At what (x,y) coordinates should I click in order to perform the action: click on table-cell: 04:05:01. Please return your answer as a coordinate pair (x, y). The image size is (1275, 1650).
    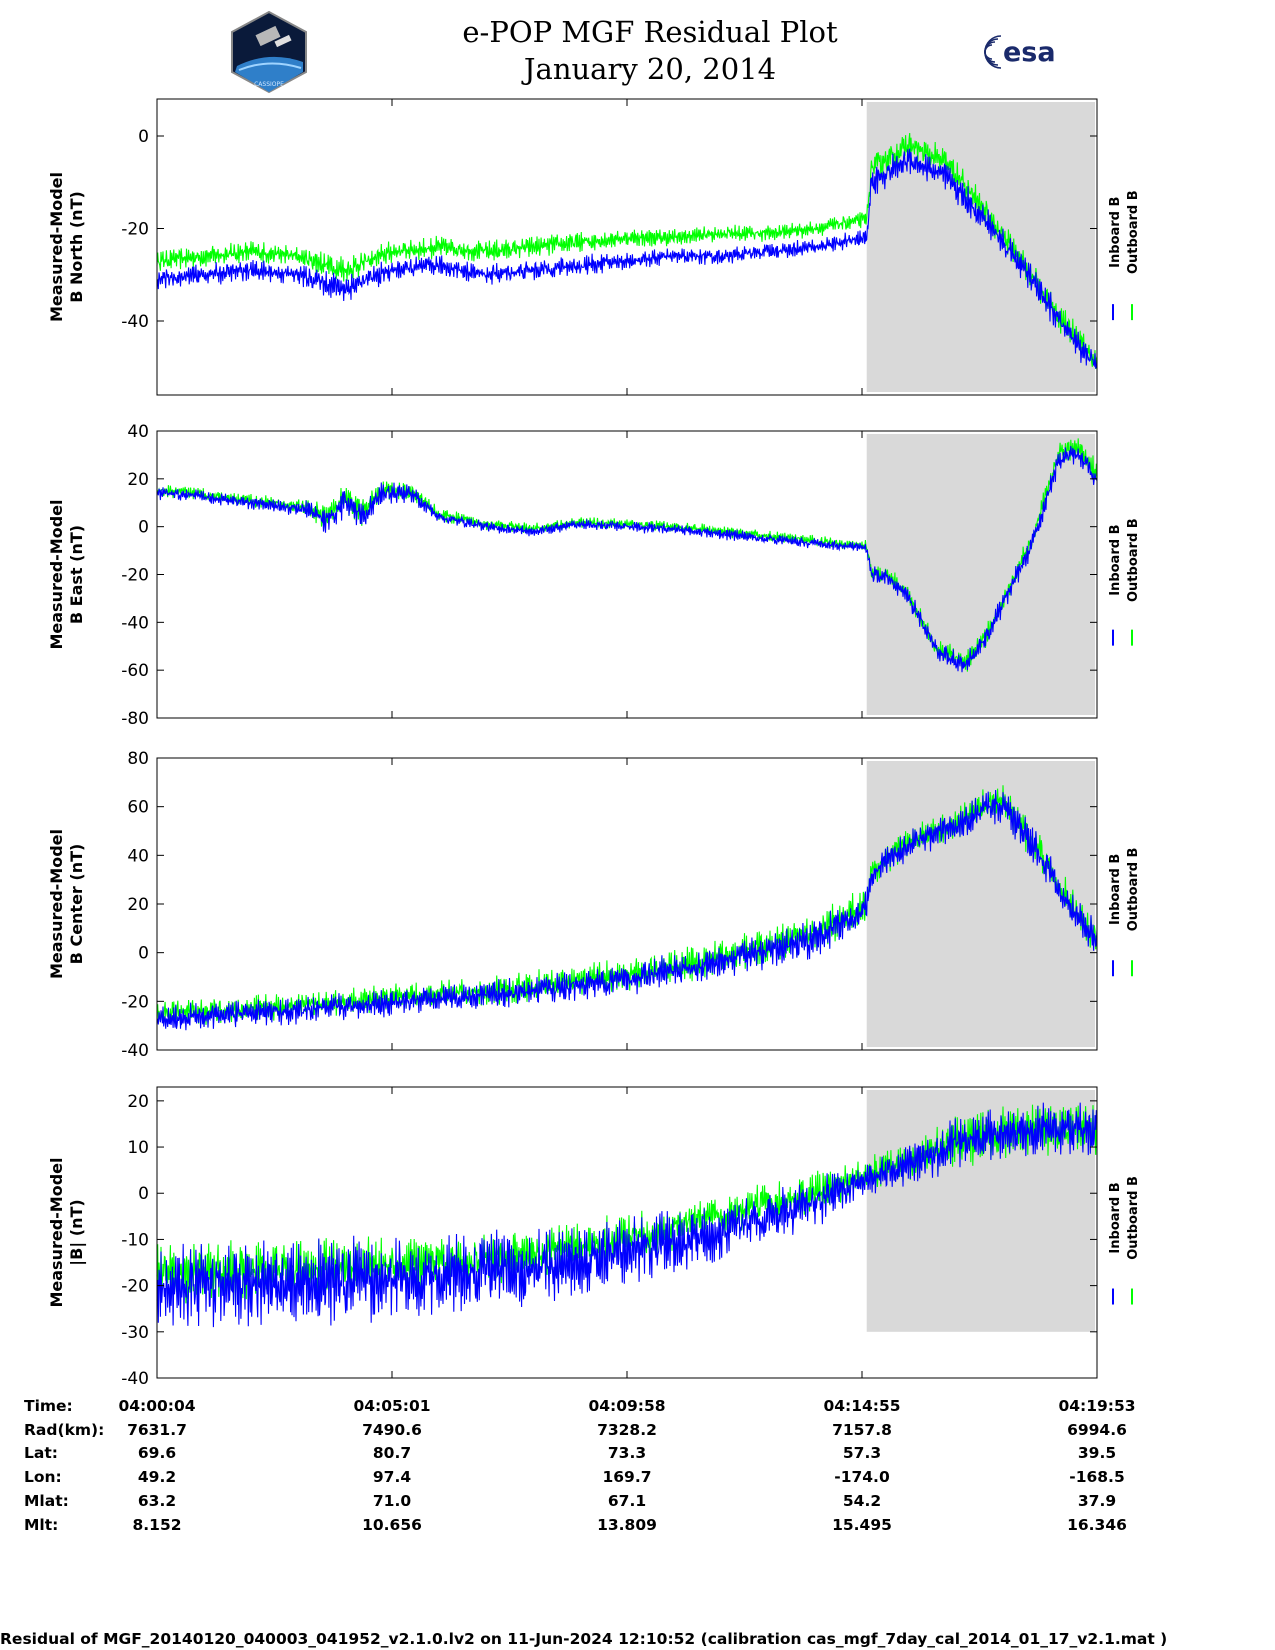
    Looking at the image, I should click on (392, 1406).